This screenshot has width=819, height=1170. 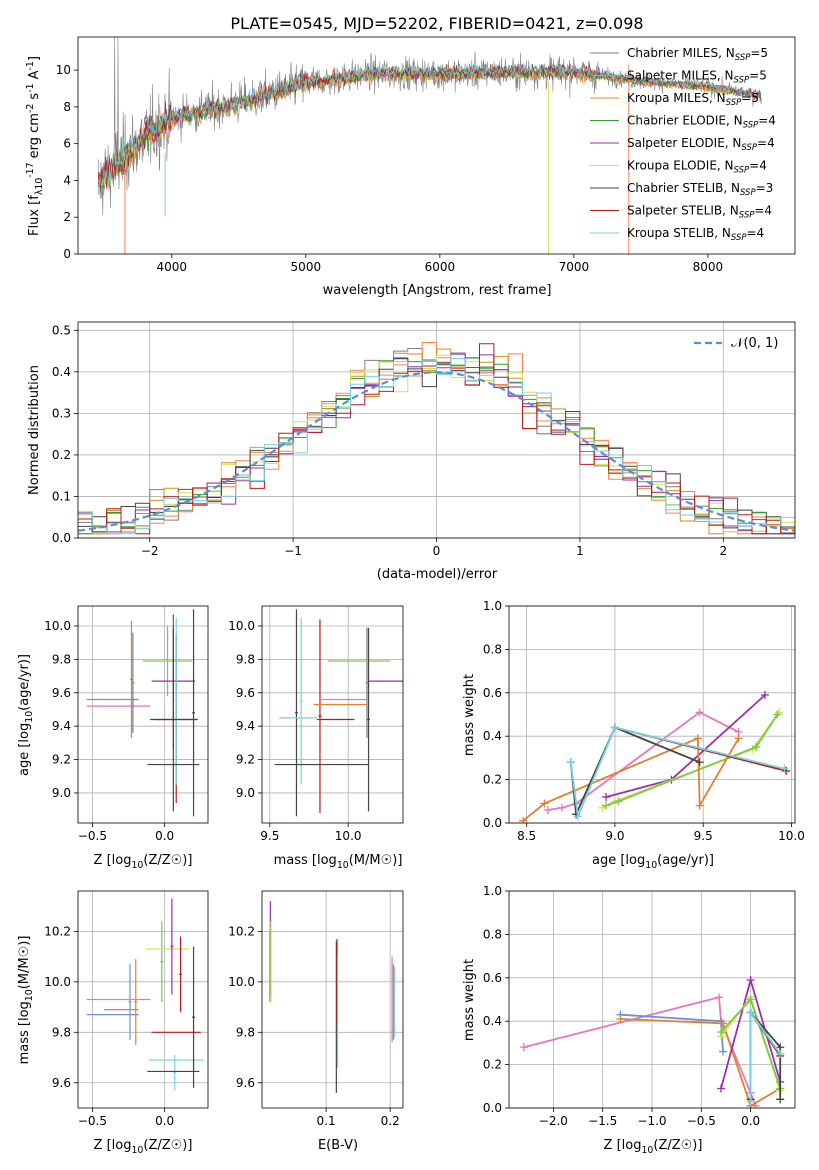 What do you see at coordinates (701, 122) in the screenshot?
I see `legend-label: Chabrier ELODIE, NSSP=4` at bounding box center [701, 122].